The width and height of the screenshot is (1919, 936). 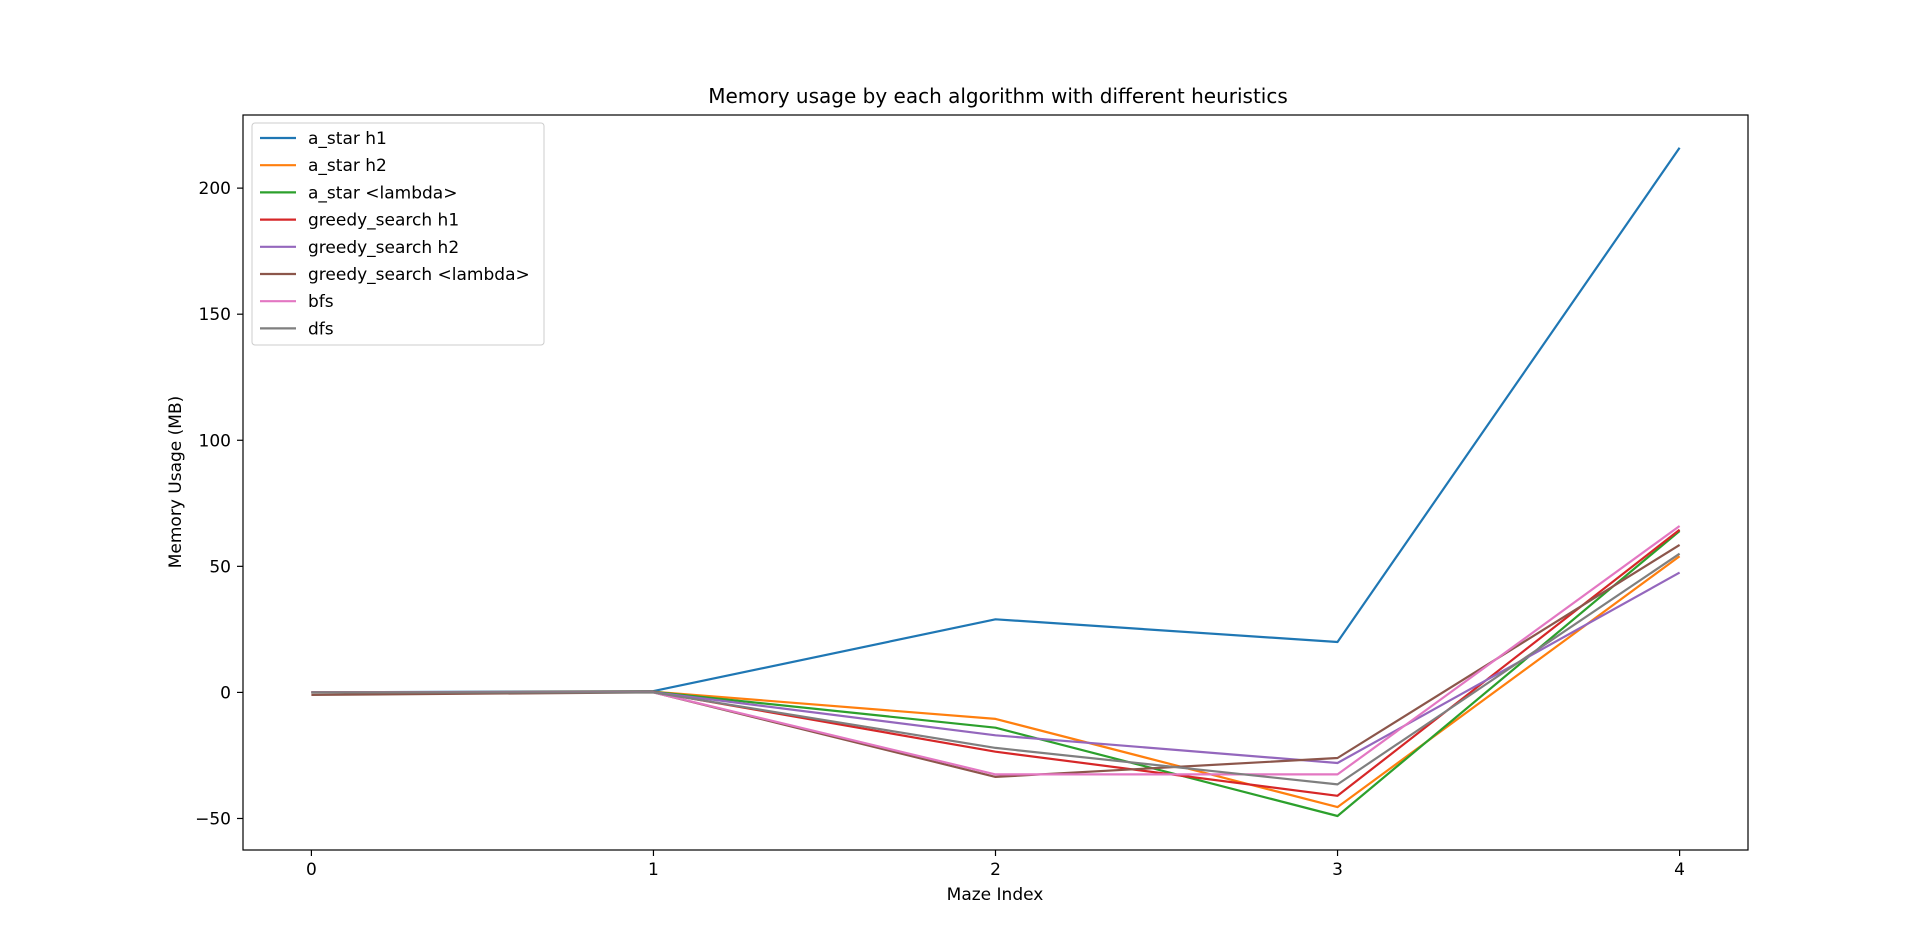 I want to click on x-tick-label: 4, so click(x=1679, y=870).